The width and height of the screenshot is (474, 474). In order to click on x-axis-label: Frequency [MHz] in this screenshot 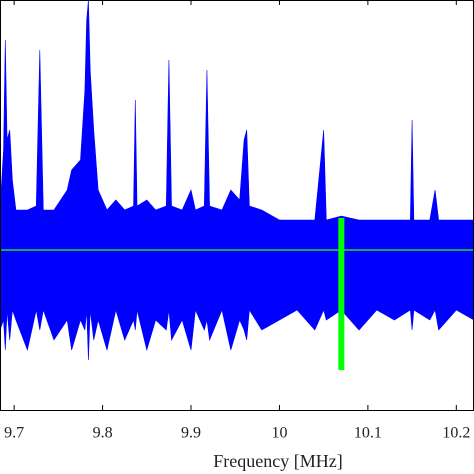, I will do `click(277, 461)`.